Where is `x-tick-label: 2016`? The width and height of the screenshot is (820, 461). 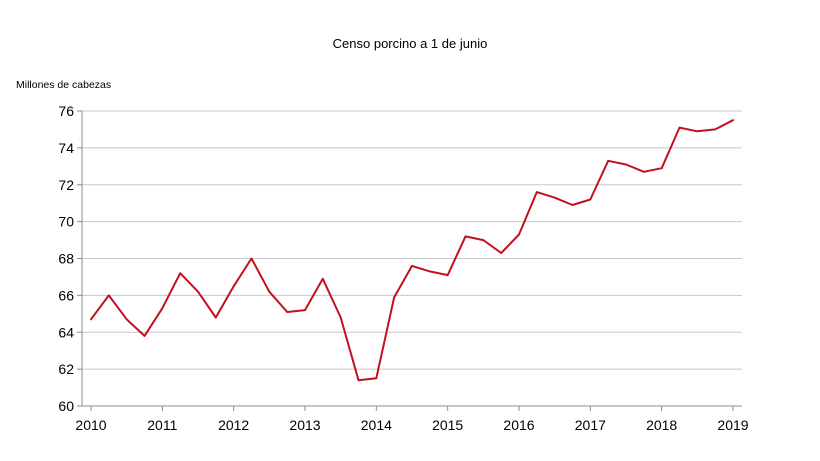
x-tick-label: 2016 is located at coordinates (518, 425).